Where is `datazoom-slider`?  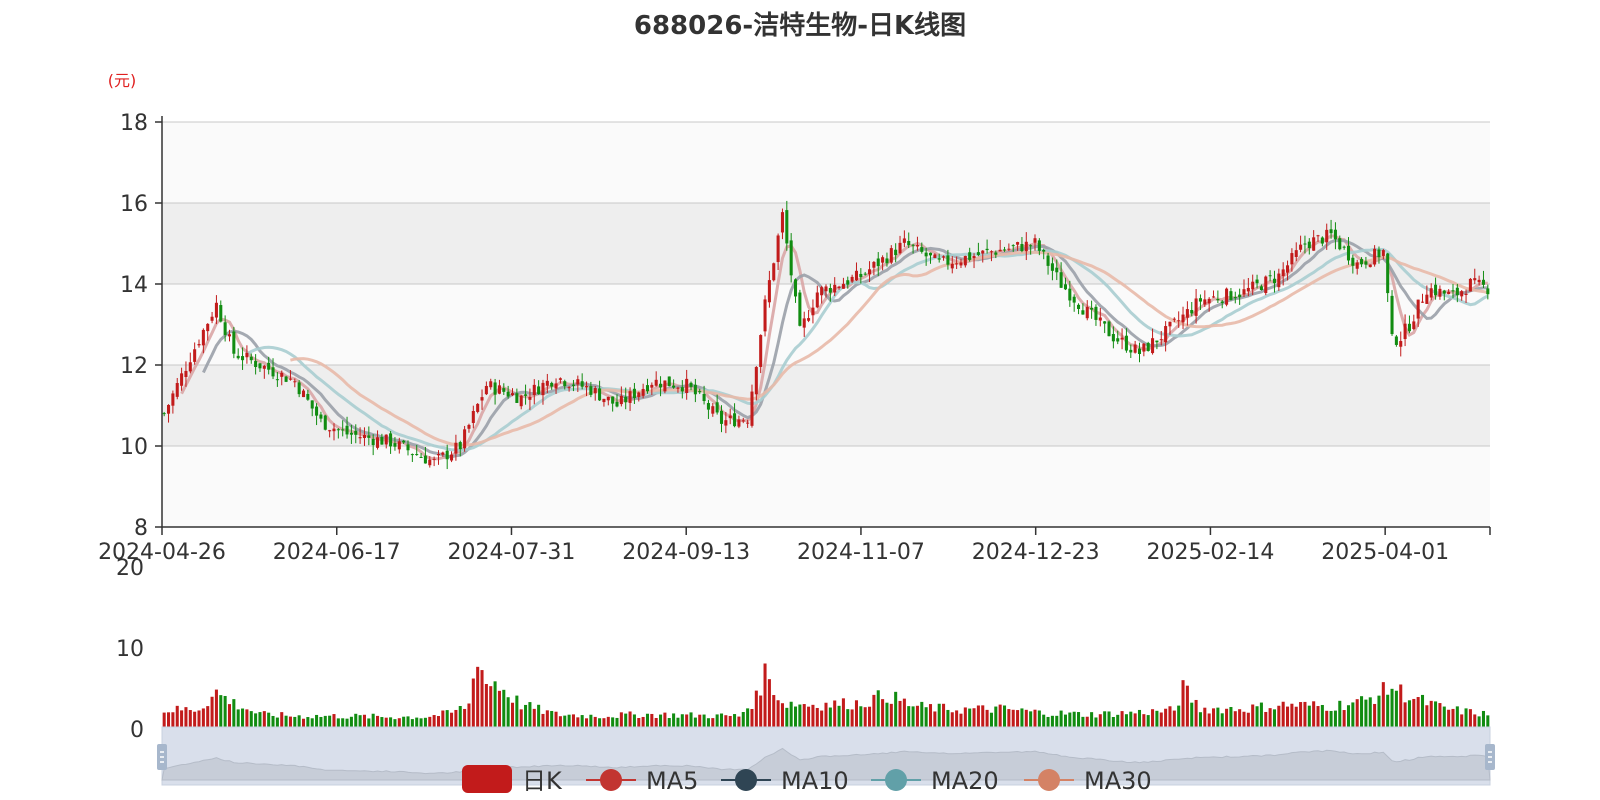 datazoom-slider is located at coordinates (826, 756).